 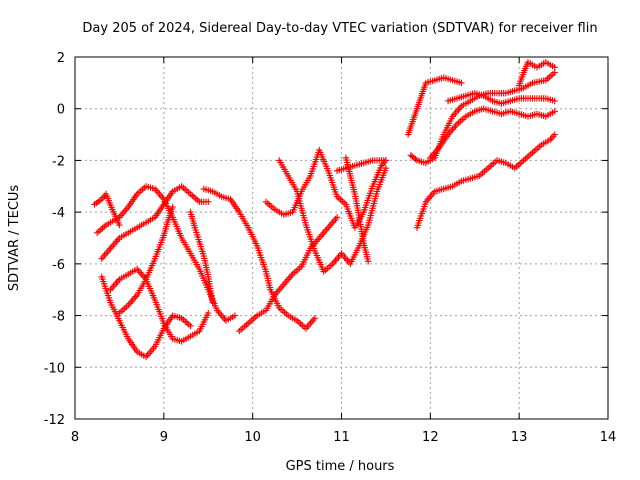 What do you see at coordinates (519, 437) in the screenshot?
I see `x-tick-label: 13` at bounding box center [519, 437].